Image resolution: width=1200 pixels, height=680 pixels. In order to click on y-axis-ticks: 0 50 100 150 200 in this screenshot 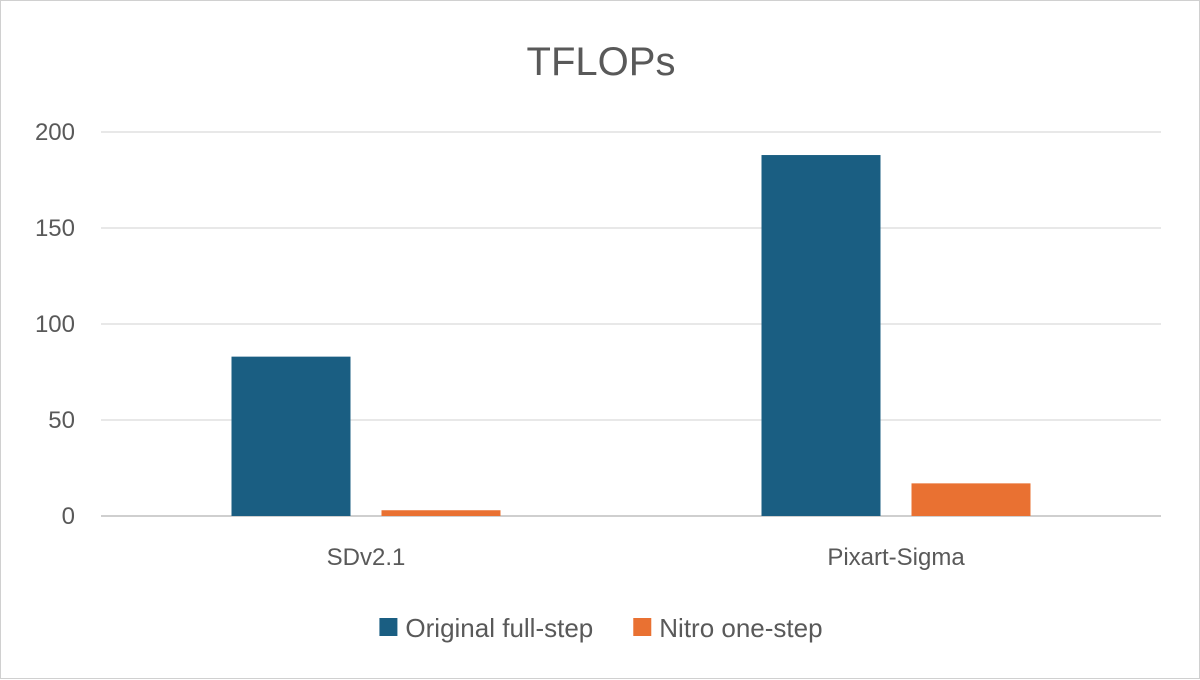, I will do `click(55, 324)`.